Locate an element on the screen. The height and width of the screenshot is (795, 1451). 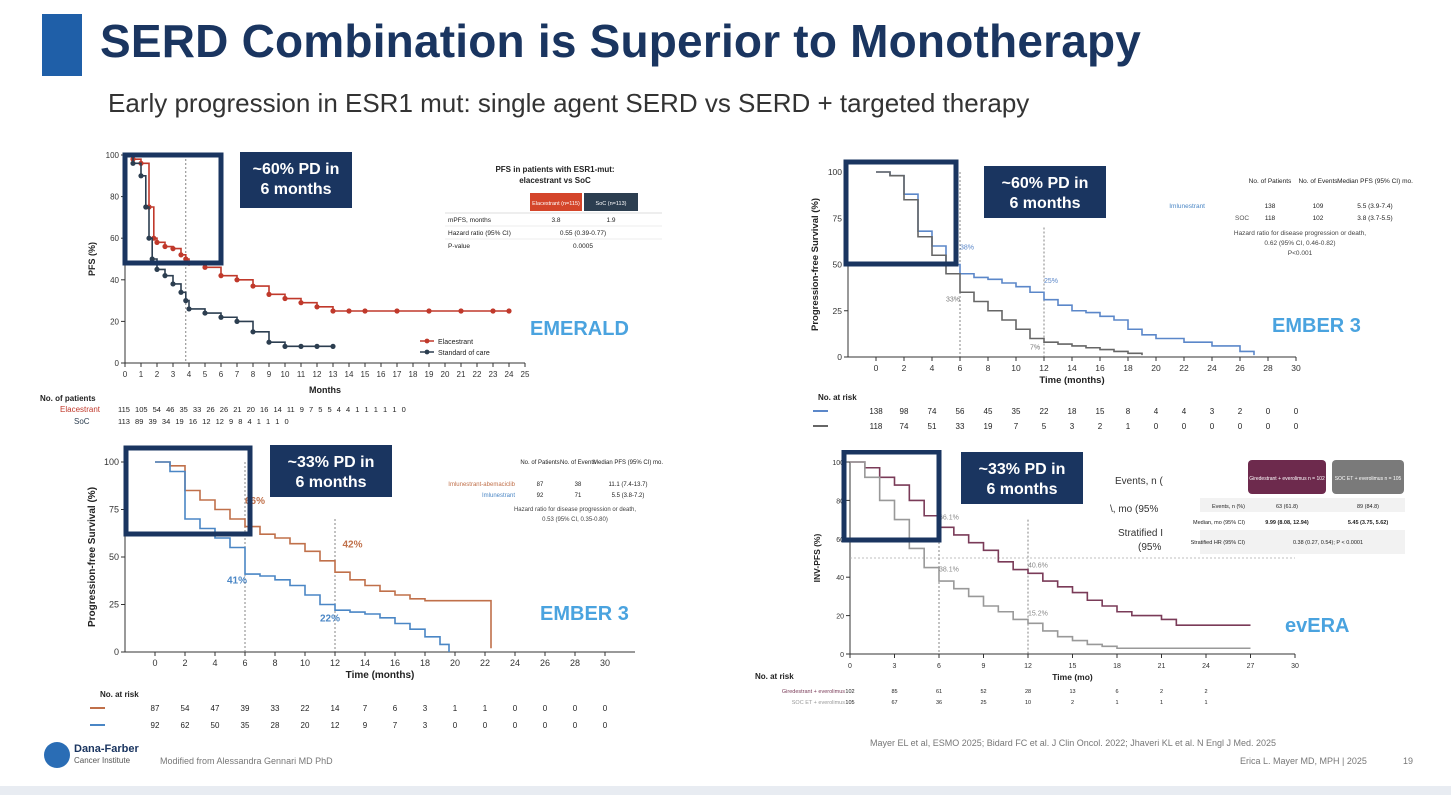
risk-value: 6 is located at coordinates (395, 708).